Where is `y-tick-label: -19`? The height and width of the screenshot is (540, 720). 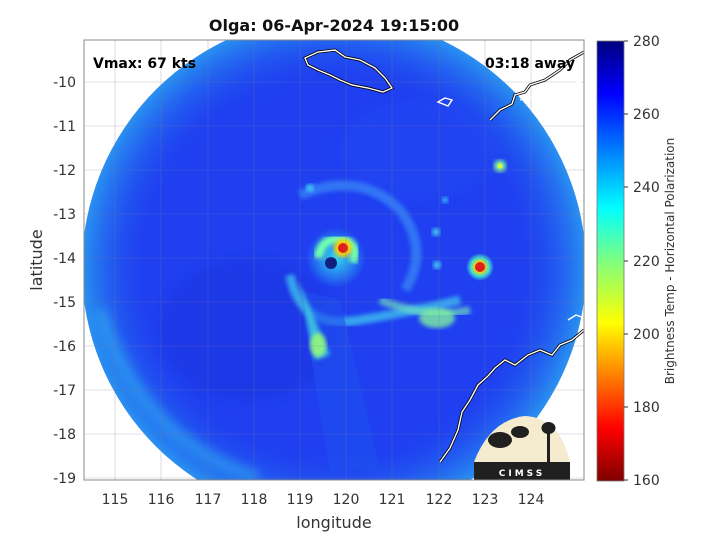 y-tick-label: -19 is located at coordinates (64, 479).